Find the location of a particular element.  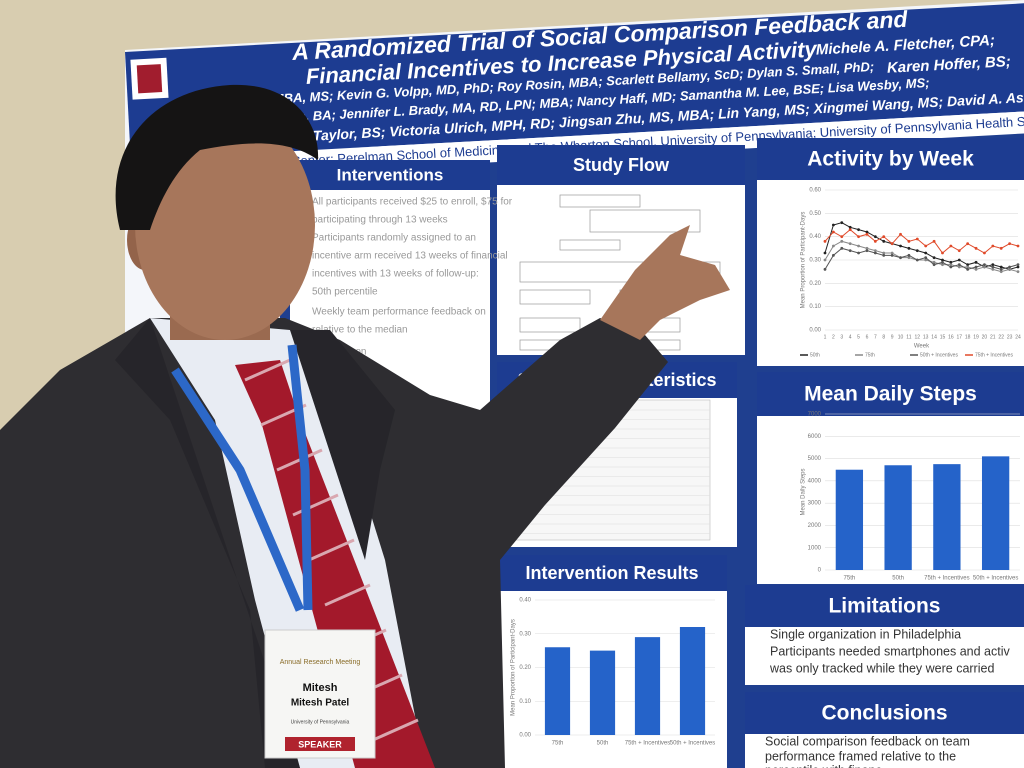

body-line: Participants randomly assigned to an is located at coordinates (394, 238).